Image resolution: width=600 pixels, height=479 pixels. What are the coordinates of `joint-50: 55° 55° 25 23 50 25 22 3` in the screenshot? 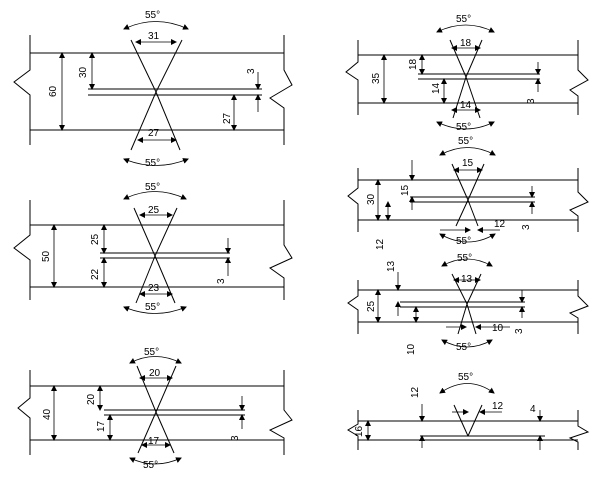 It's located at (153, 248).